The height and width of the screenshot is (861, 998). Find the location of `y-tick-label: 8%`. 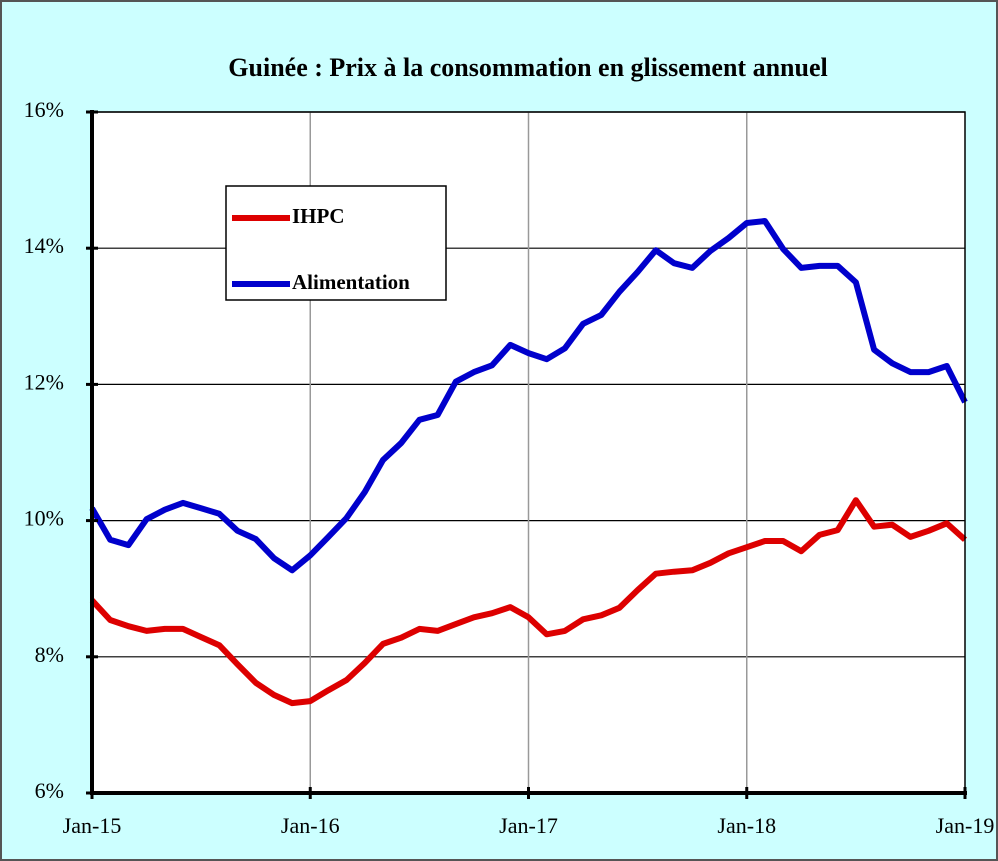

y-tick-label: 8% is located at coordinates (49, 654).